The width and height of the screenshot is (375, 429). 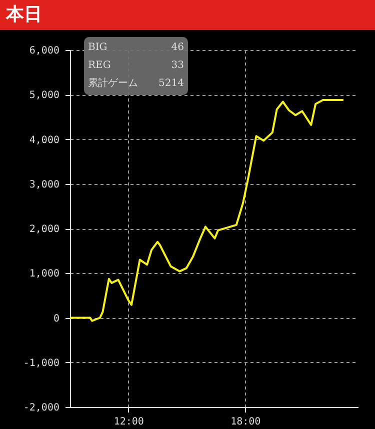 I want to click on y-tick-label: -1,000, so click(x=41, y=363).